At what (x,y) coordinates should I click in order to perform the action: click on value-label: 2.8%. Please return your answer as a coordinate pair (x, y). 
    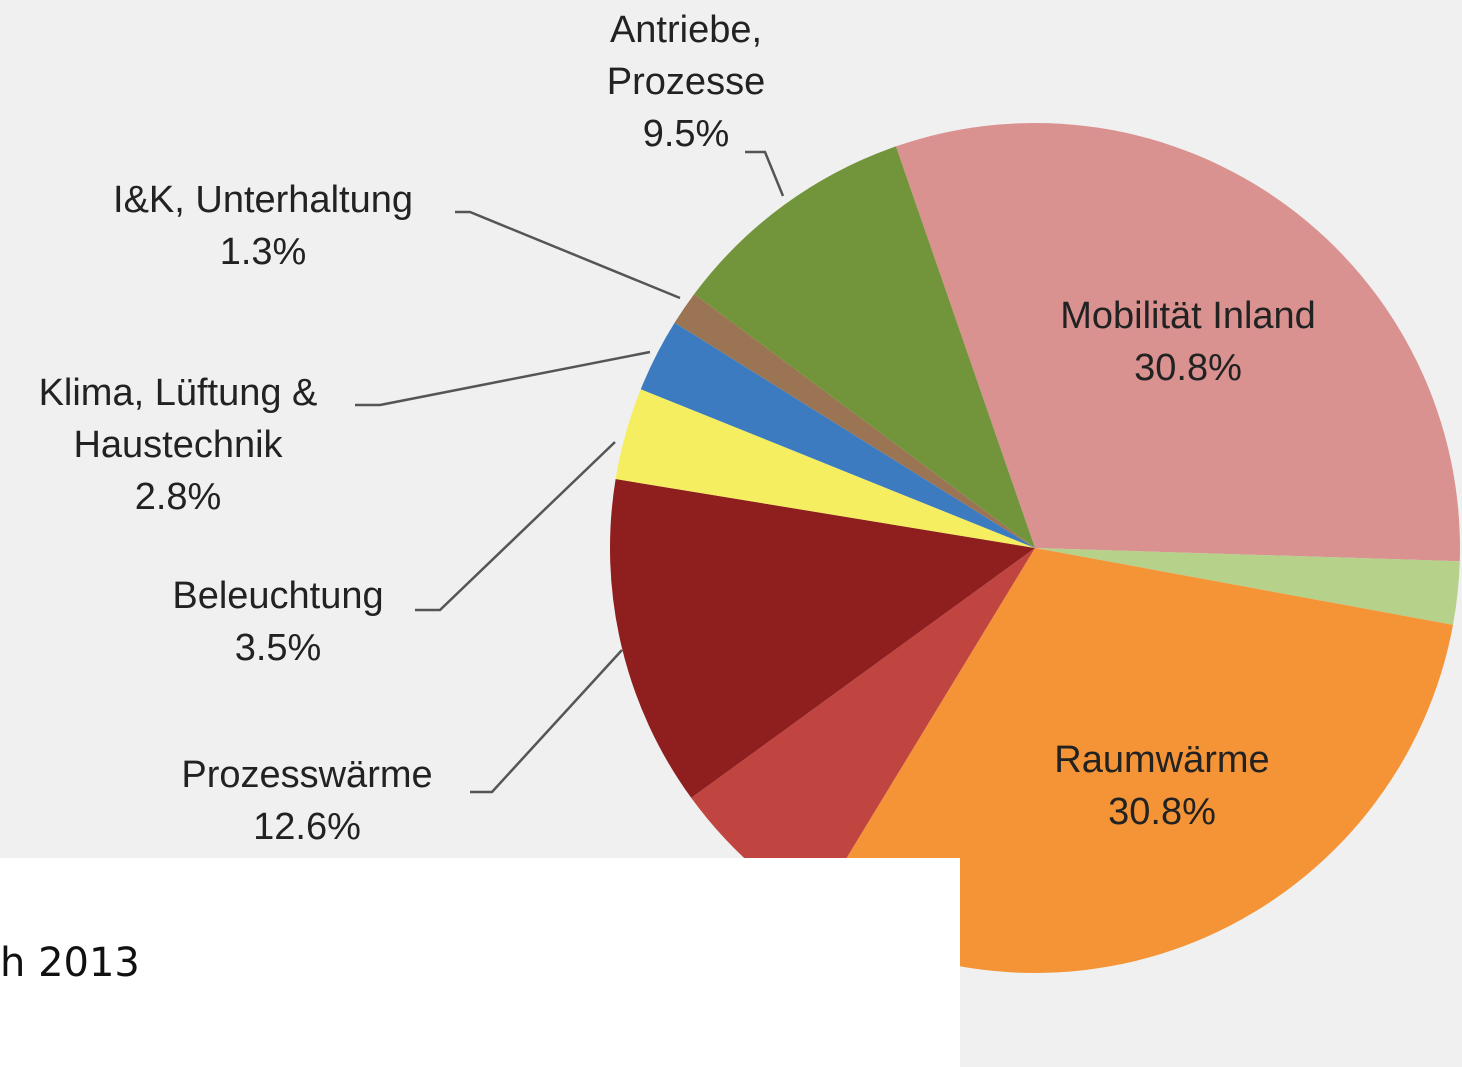
    Looking at the image, I should click on (178, 497).